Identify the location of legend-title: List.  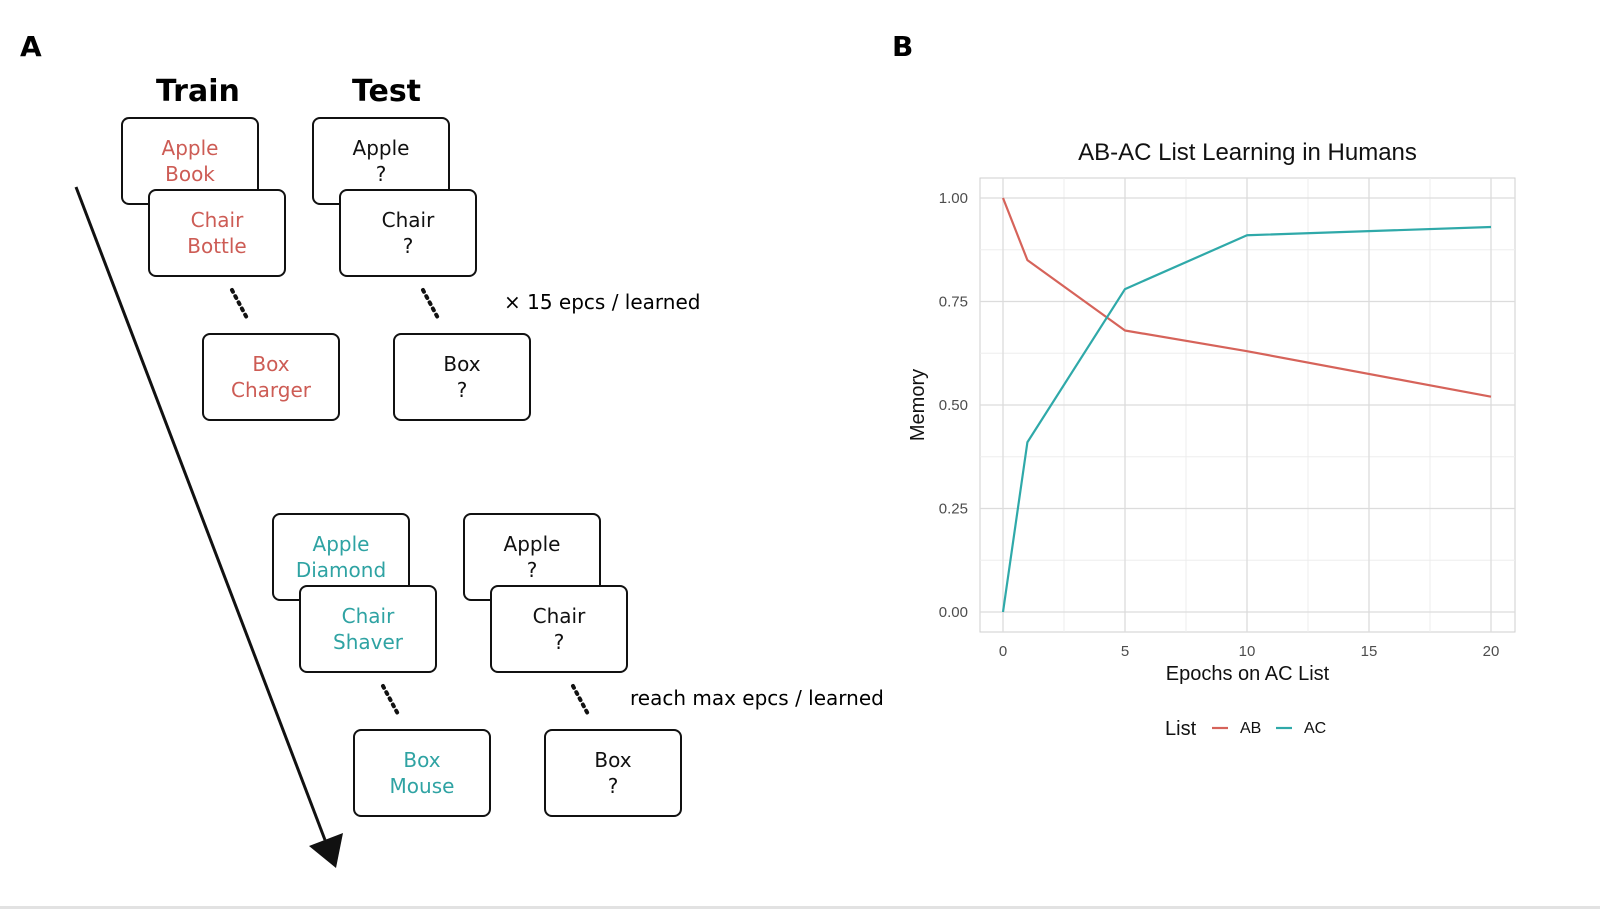
(1181, 729).